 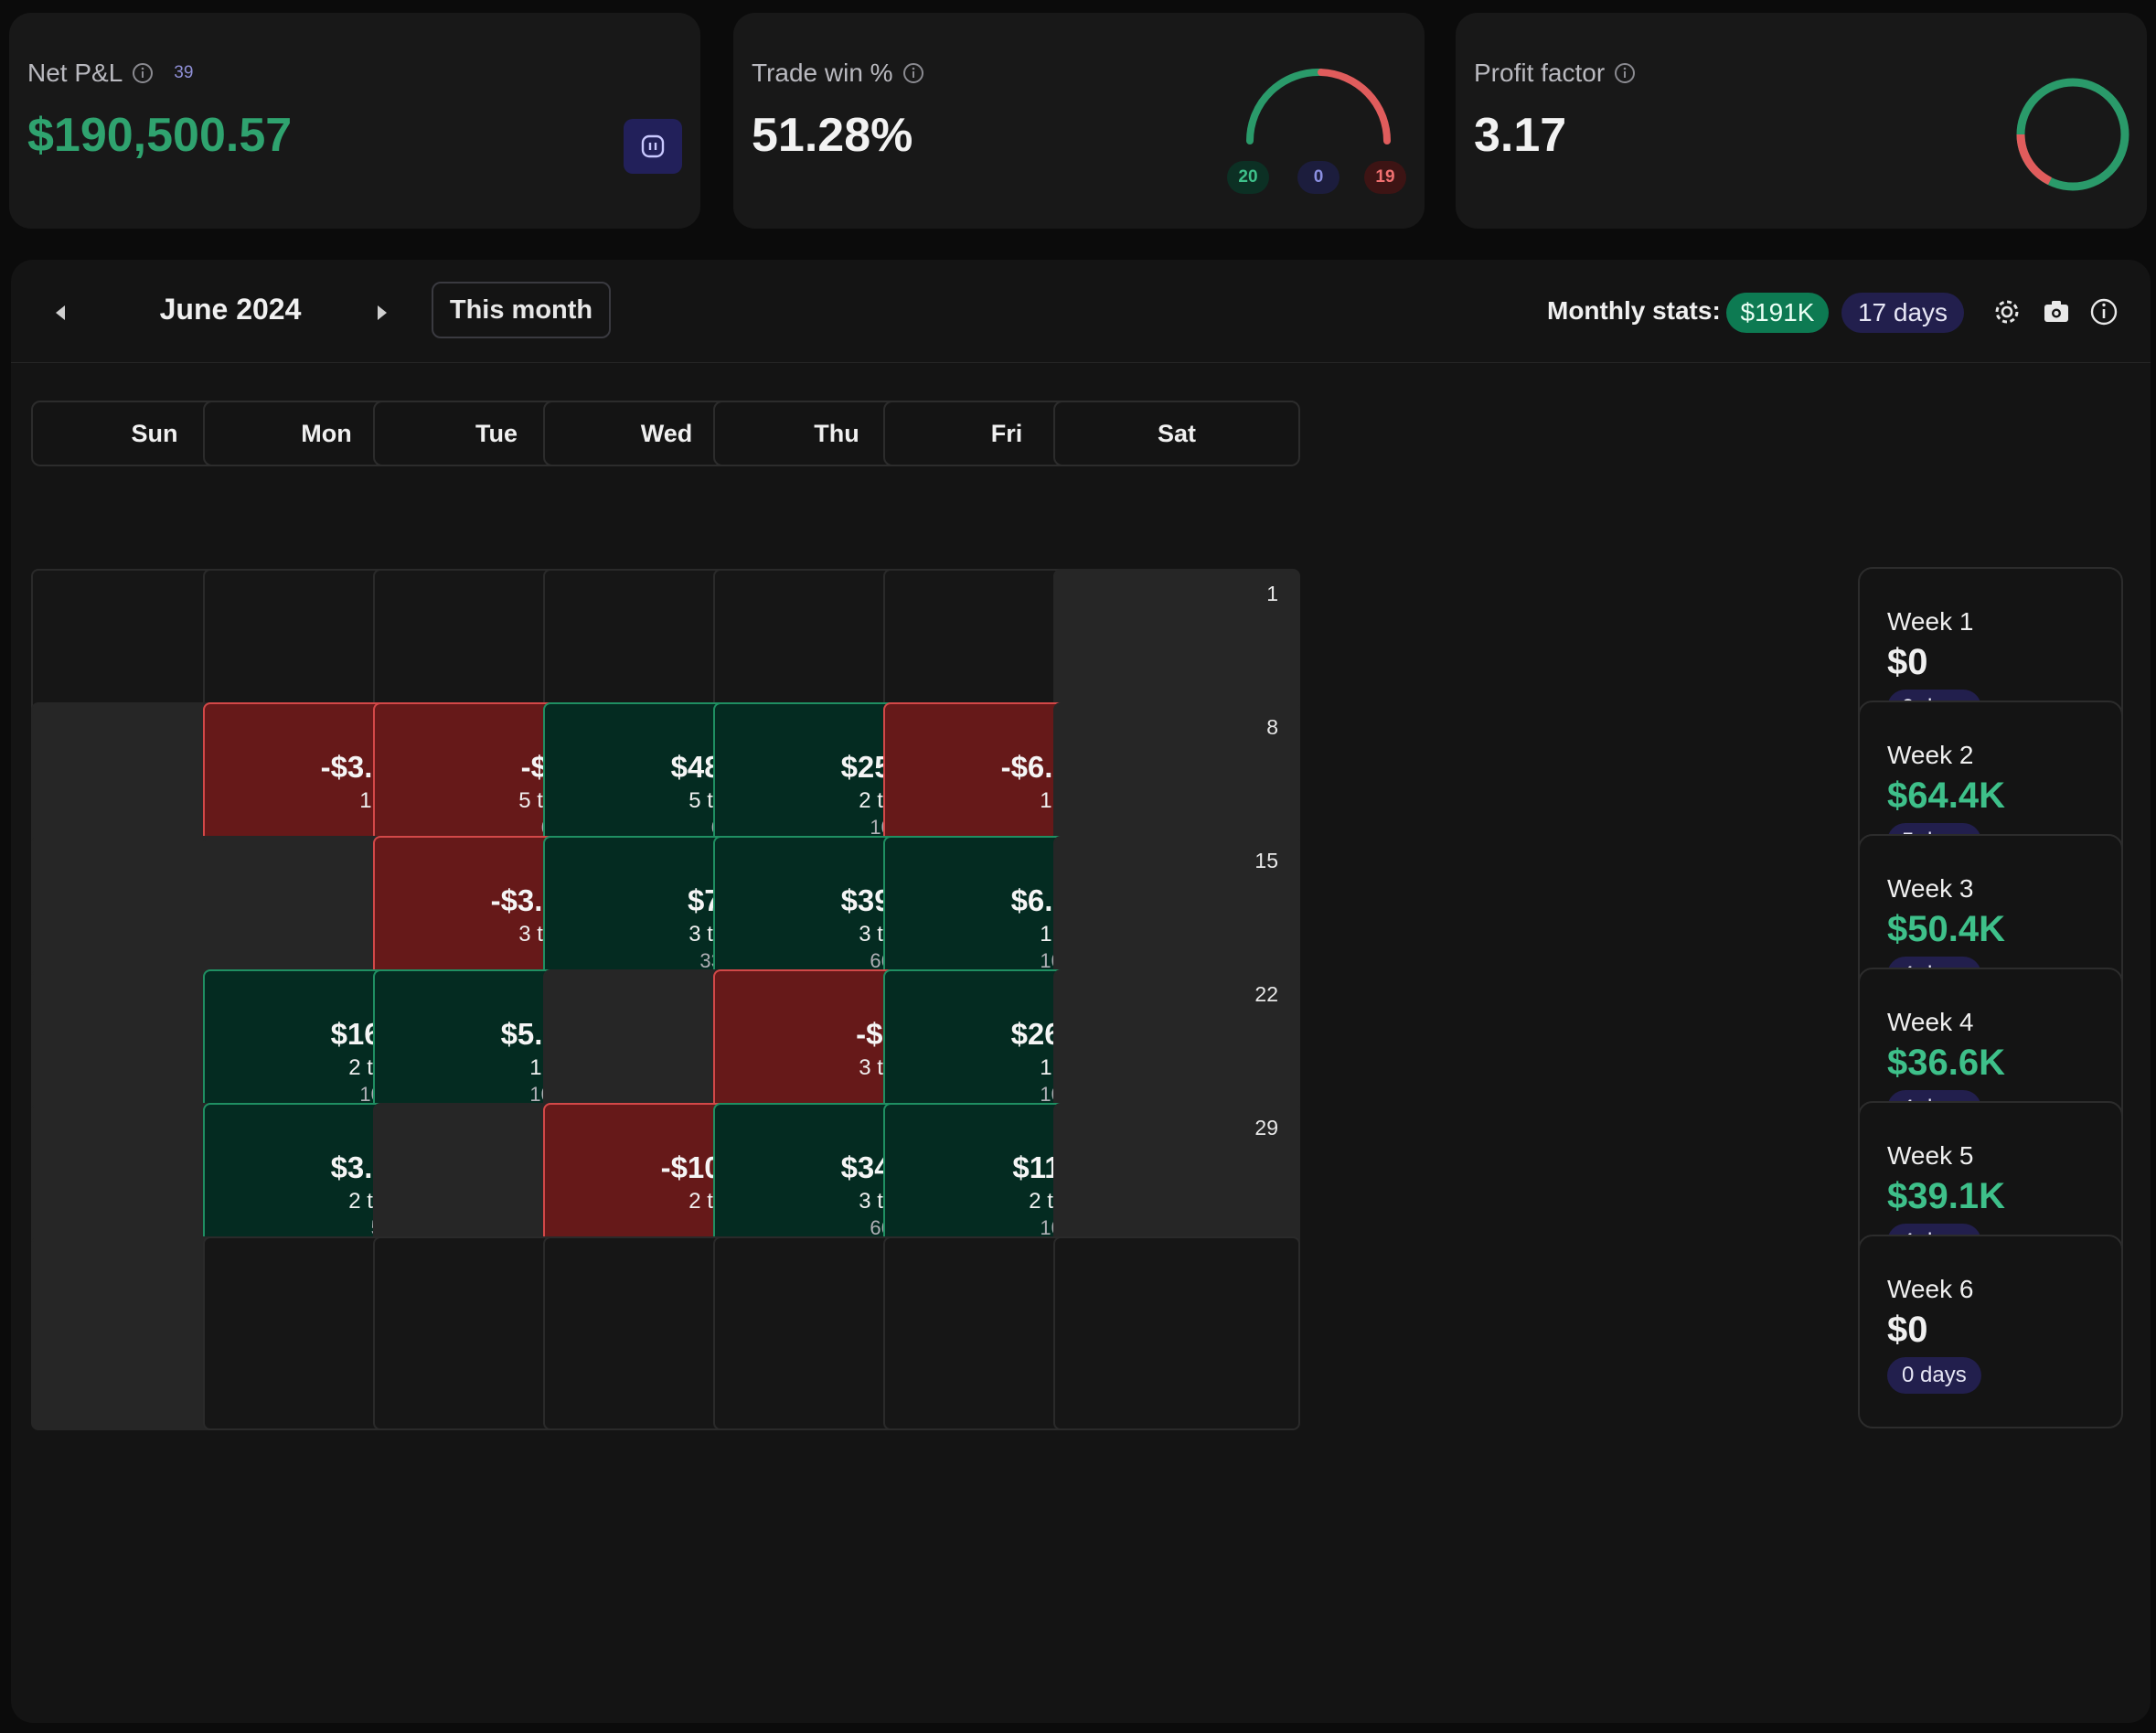 I want to click on trade-win-card: Trade win % 51.28% 20 0 19, so click(x=1079, y=121).